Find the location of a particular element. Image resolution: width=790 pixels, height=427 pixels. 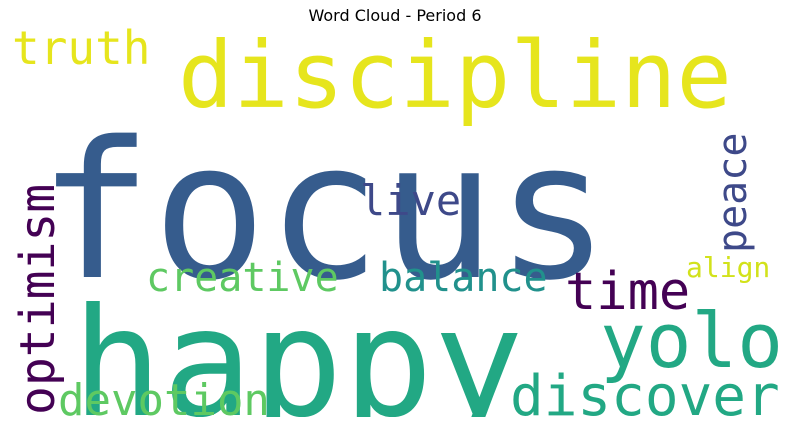

word-devotion: devotion is located at coordinates (164, 396).